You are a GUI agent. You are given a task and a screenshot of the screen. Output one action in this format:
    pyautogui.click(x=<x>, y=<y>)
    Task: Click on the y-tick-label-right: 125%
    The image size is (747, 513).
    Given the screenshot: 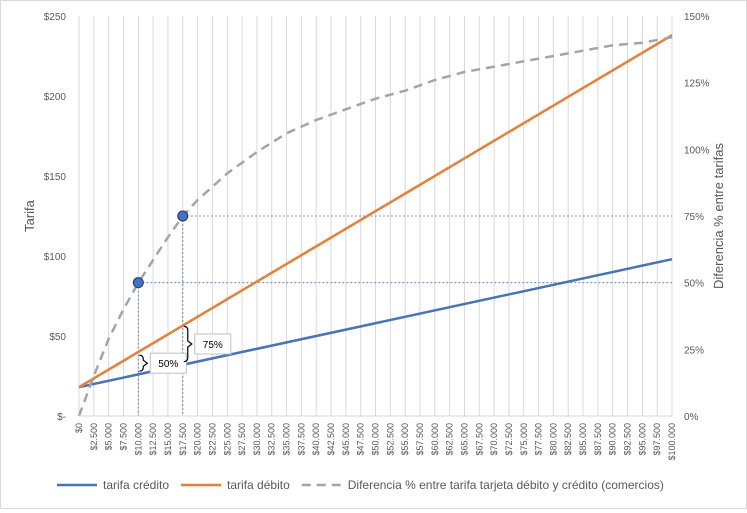 What is the action you would take?
    pyautogui.click(x=697, y=84)
    